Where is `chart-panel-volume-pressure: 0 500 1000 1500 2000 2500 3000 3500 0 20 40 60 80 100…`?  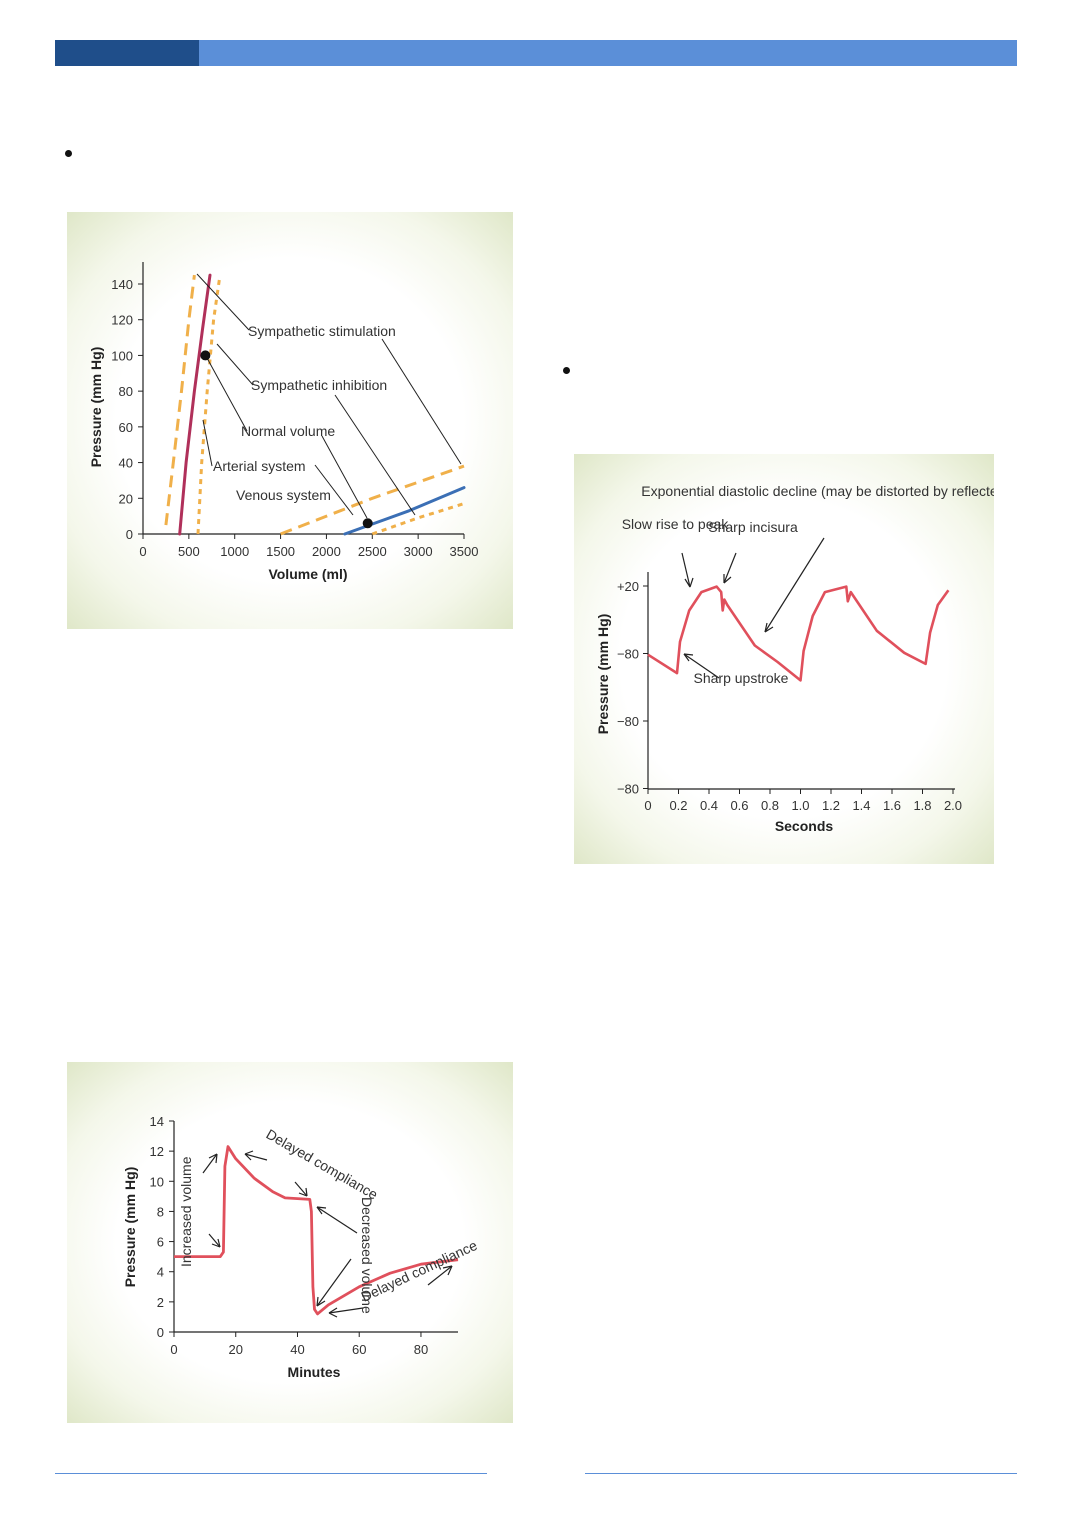 chart-panel-volume-pressure: 0 500 1000 1500 2000 2500 3000 3500 0 20 40 60 80 100… is located at coordinates (290, 420).